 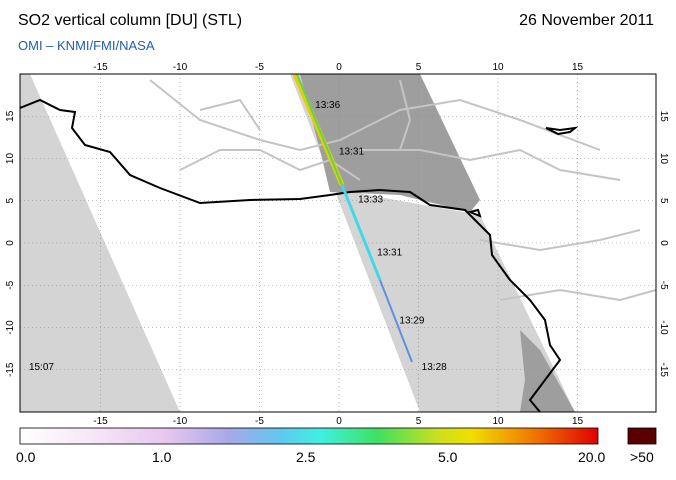 What do you see at coordinates (339, 67) in the screenshot?
I see `lon-tick-top: 0` at bounding box center [339, 67].